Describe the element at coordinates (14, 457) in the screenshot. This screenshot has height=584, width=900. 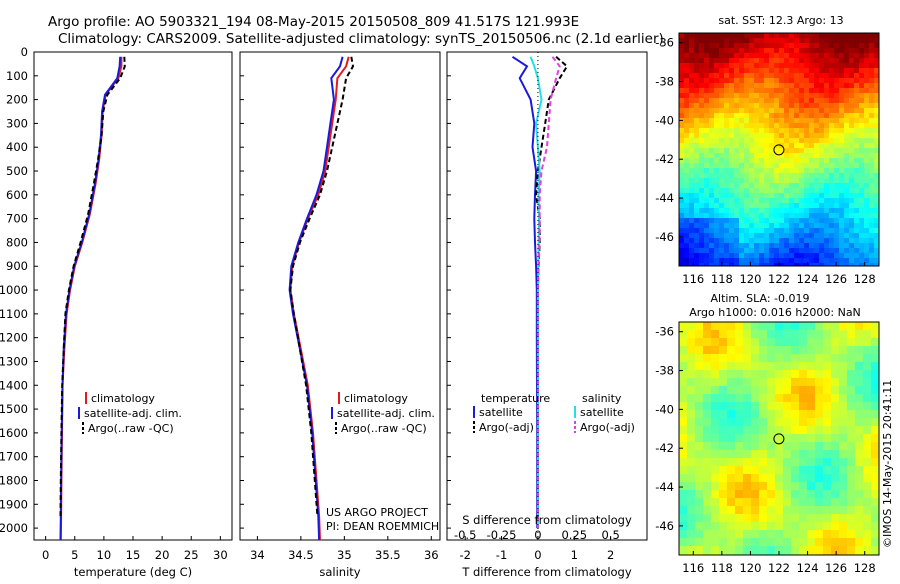
I see `depth-tick-label: 1700` at that location.